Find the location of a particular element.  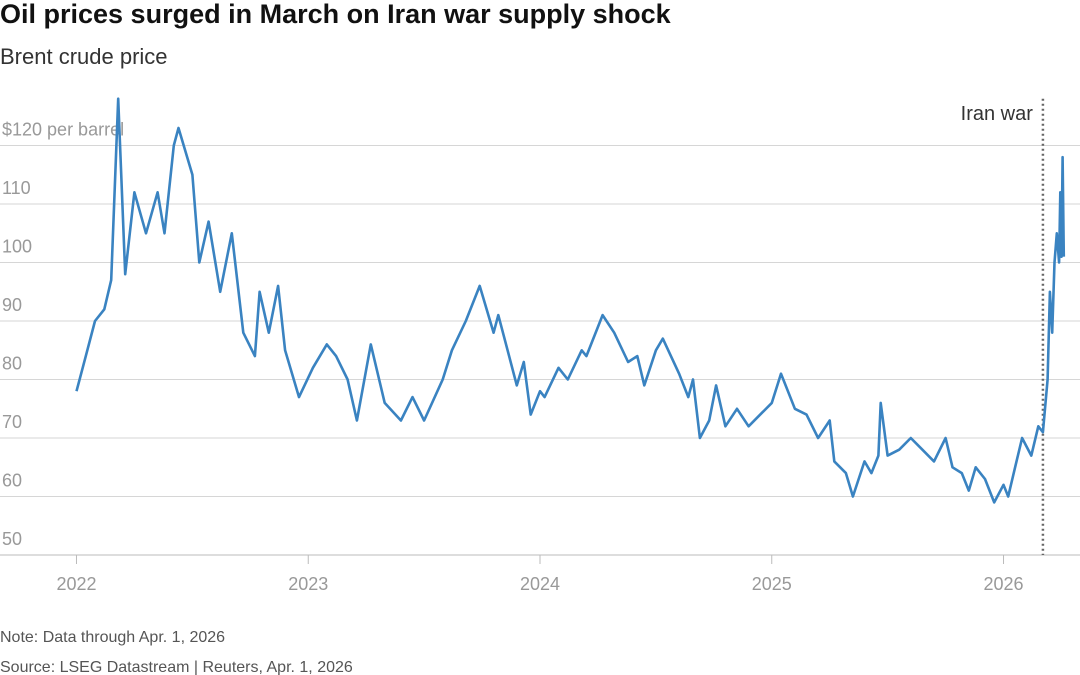

note: Note: Data through Apr. 1, 2026 is located at coordinates (112, 637).